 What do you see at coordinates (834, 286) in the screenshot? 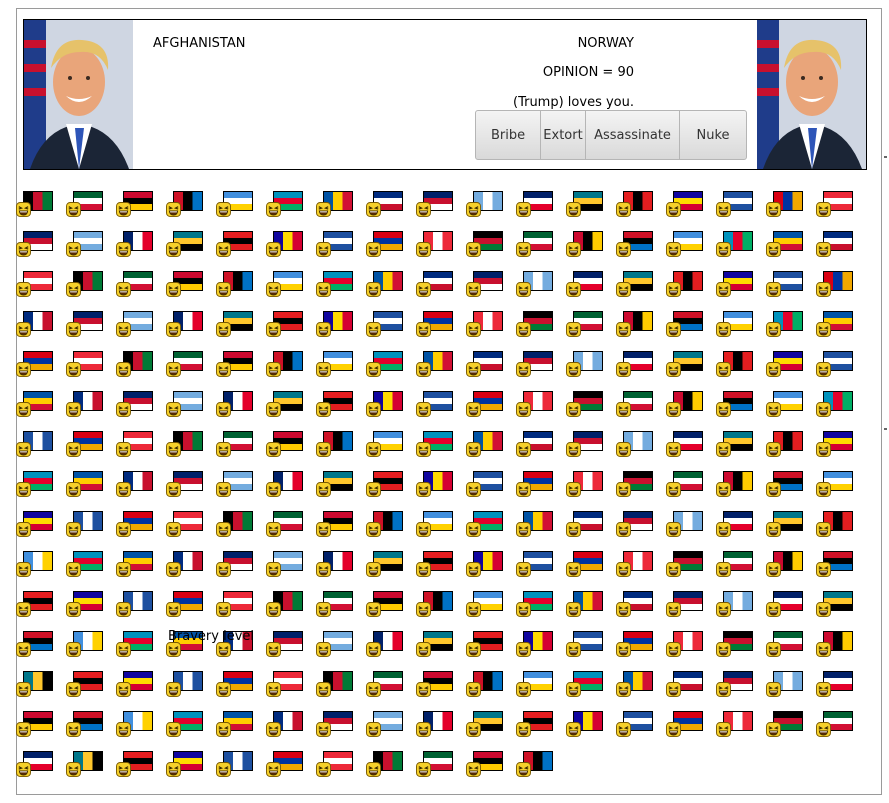
I see `country-cell-congo` at bounding box center [834, 286].